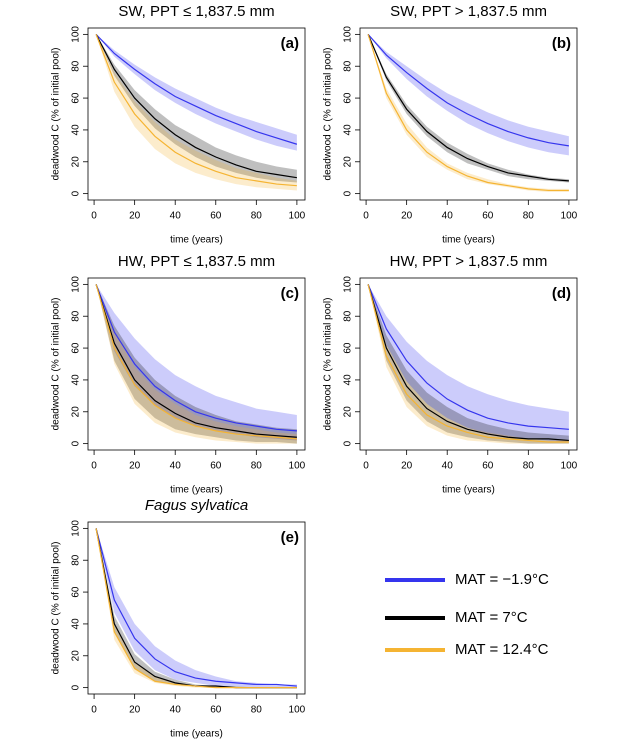 Image resolution: width=627 pixels, height=749 pixels. Describe the element at coordinates (468, 11) in the screenshot. I see `panel-title: SW, PPT > 1,837.5 mm` at that location.